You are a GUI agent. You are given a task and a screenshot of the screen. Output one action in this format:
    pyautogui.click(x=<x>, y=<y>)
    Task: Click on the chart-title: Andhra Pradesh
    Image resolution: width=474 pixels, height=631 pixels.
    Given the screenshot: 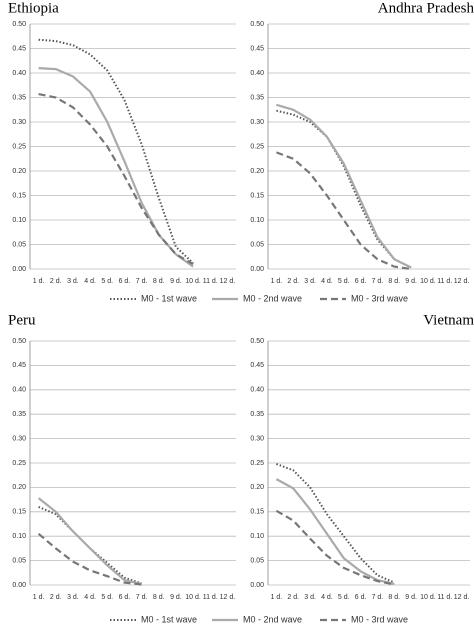 What is the action you would take?
    pyautogui.click(x=426, y=8)
    